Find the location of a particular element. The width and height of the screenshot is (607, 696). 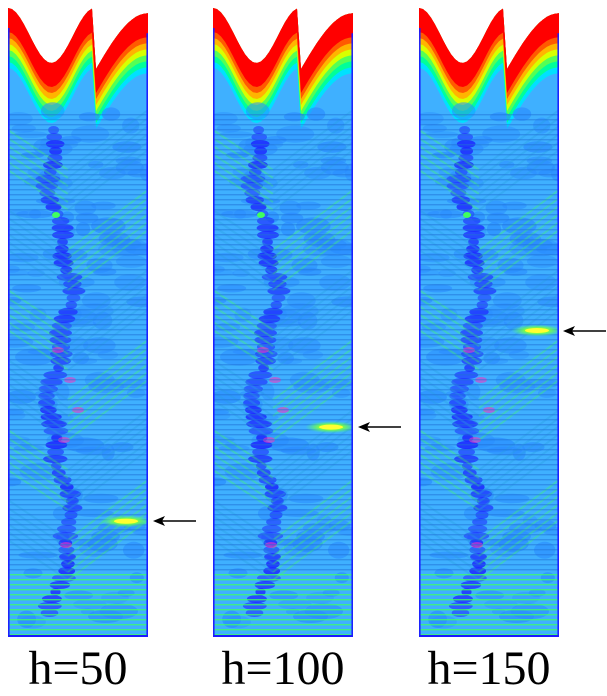

panel-label-h100: h=100 is located at coordinates (283, 668).